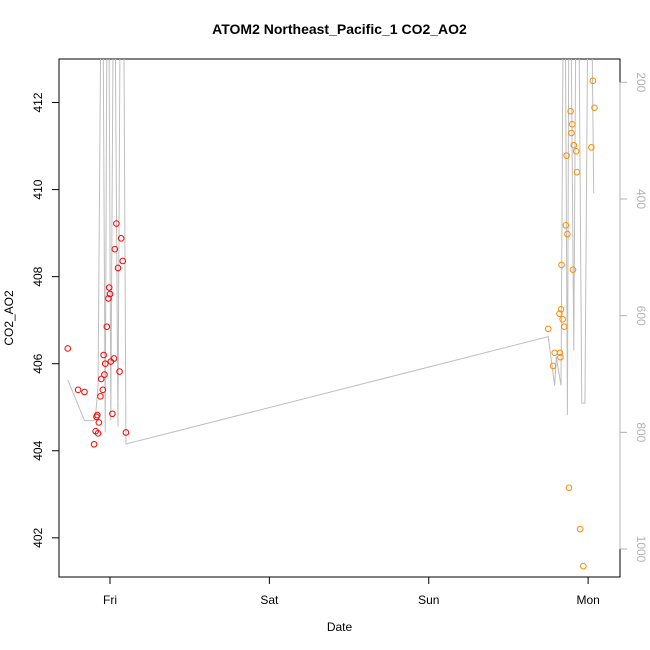  I want to click on x-axis: Fri Sat Sun Mon, so click(351, 591).